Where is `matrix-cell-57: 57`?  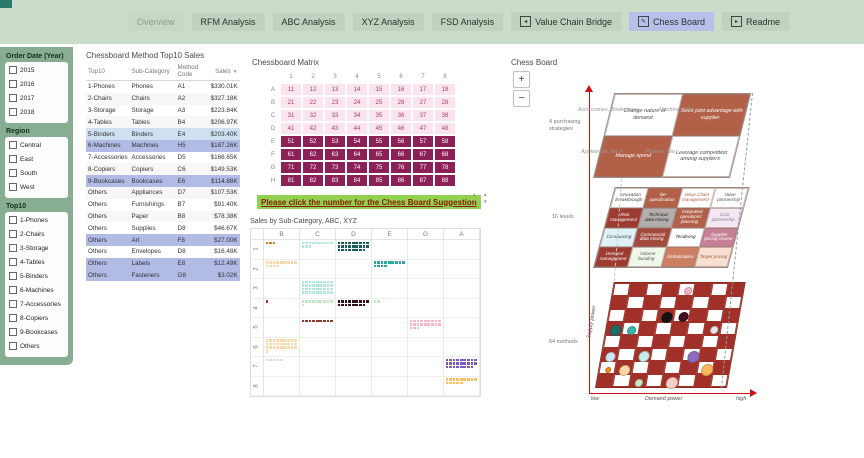 matrix-cell-57: 57 is located at coordinates (423, 141).